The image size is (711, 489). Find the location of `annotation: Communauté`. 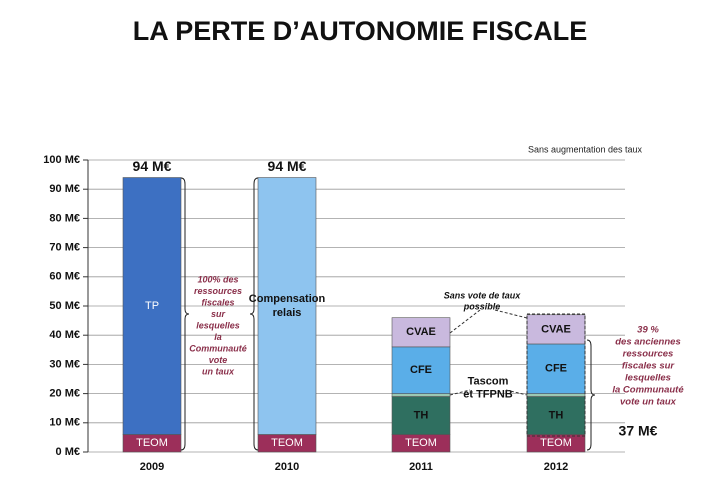

annotation: Communauté is located at coordinates (218, 348).